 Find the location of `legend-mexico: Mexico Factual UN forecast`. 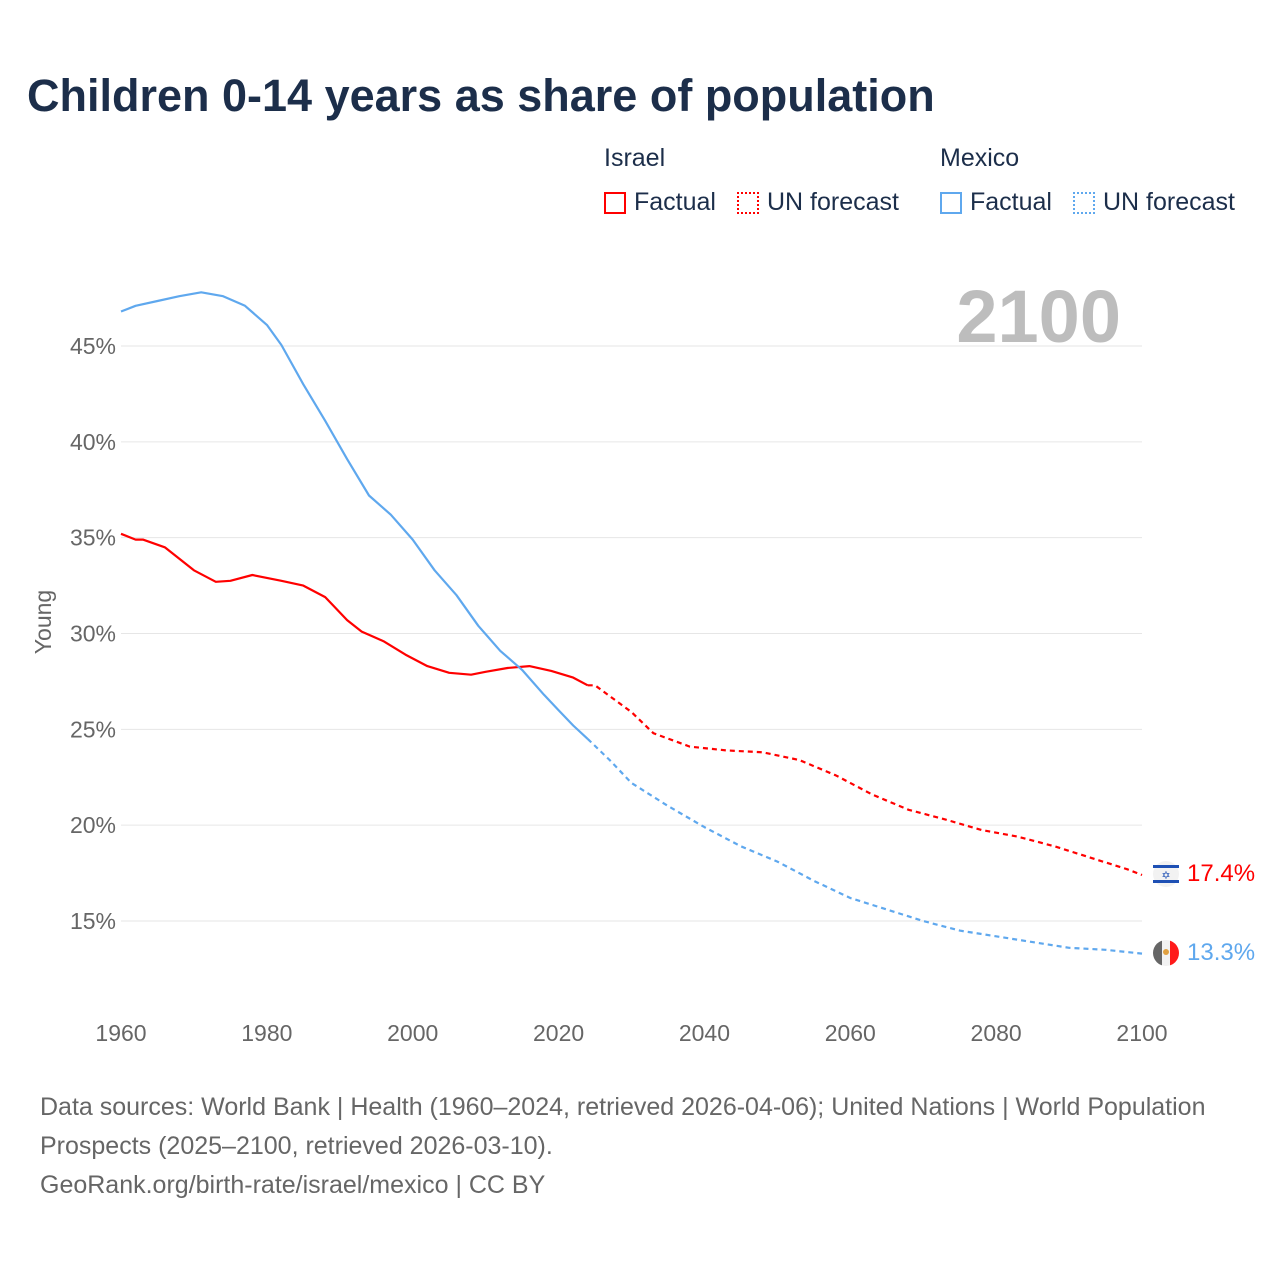

legend-mexico: Mexico Factual UN forecast is located at coordinates (1087, 180).